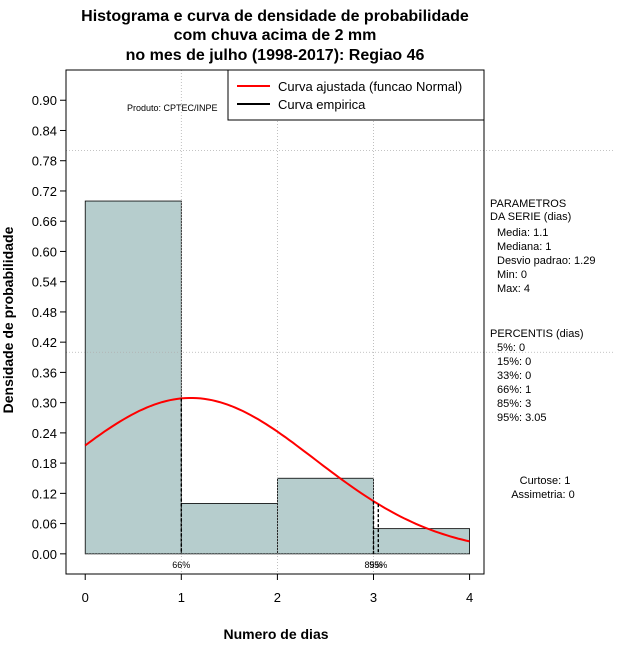 The width and height of the screenshot is (640, 660). What do you see at coordinates (44, 282) in the screenshot?
I see `y-tick-label: 0.54` at bounding box center [44, 282].